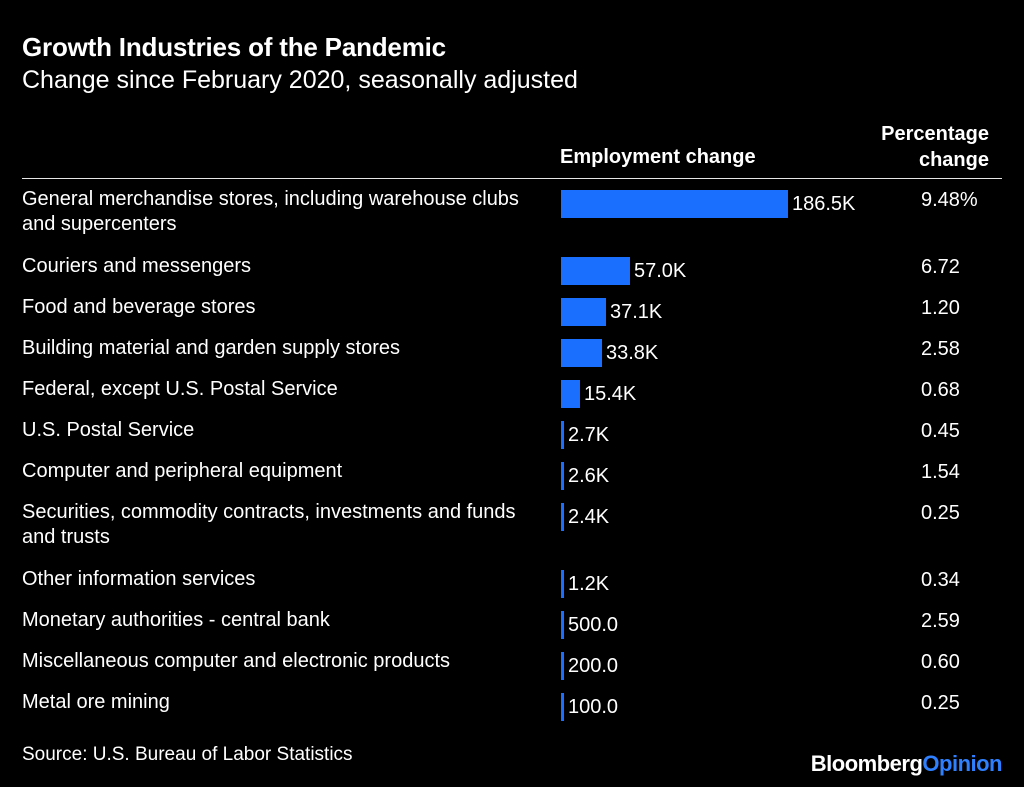 The image size is (1024, 787). What do you see at coordinates (234, 47) in the screenshot?
I see `chart-title: Growth Industries of the Pandemic` at bounding box center [234, 47].